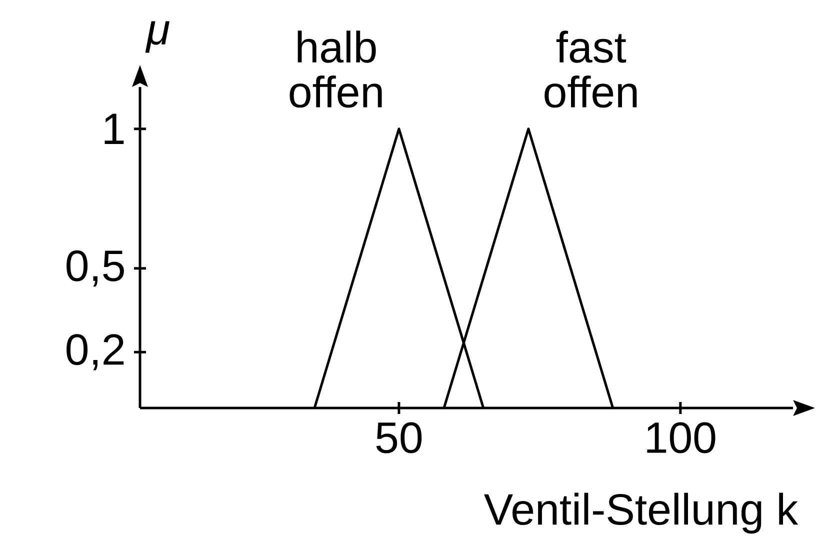  I want to click on y-tick-label: 1, so click(114, 129).